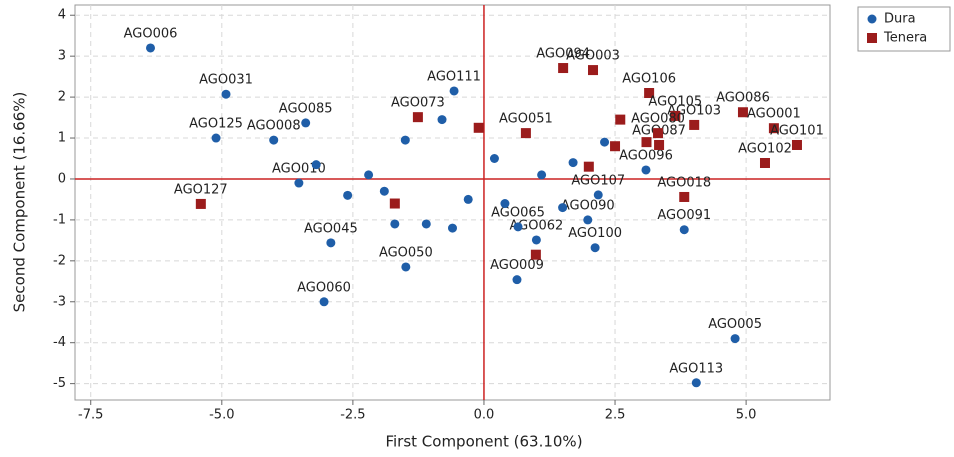 This screenshot has height=457, width=954. I want to click on y-tick-label: 1, so click(62, 138).